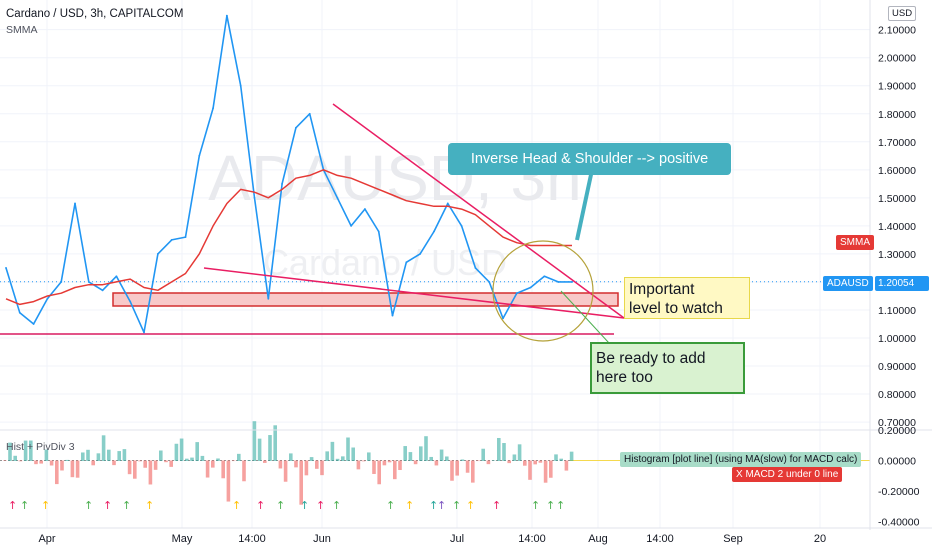 The height and width of the screenshot is (550, 932). Describe the element at coordinates (46, 539) in the screenshot. I see `time-tick-label: Apr` at that location.